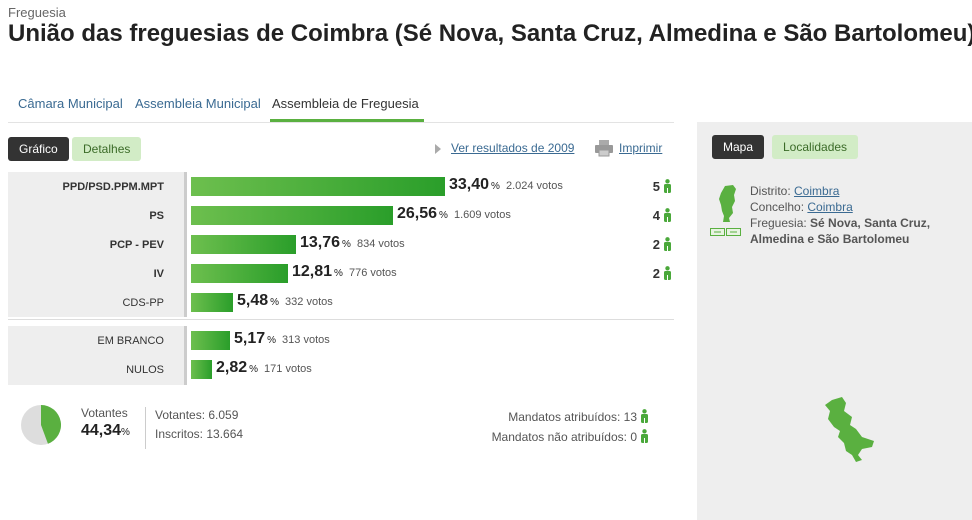 This screenshot has width=972, height=520. Describe the element at coordinates (288, 369) in the screenshot. I see `result-votes: 171 votos` at that location.